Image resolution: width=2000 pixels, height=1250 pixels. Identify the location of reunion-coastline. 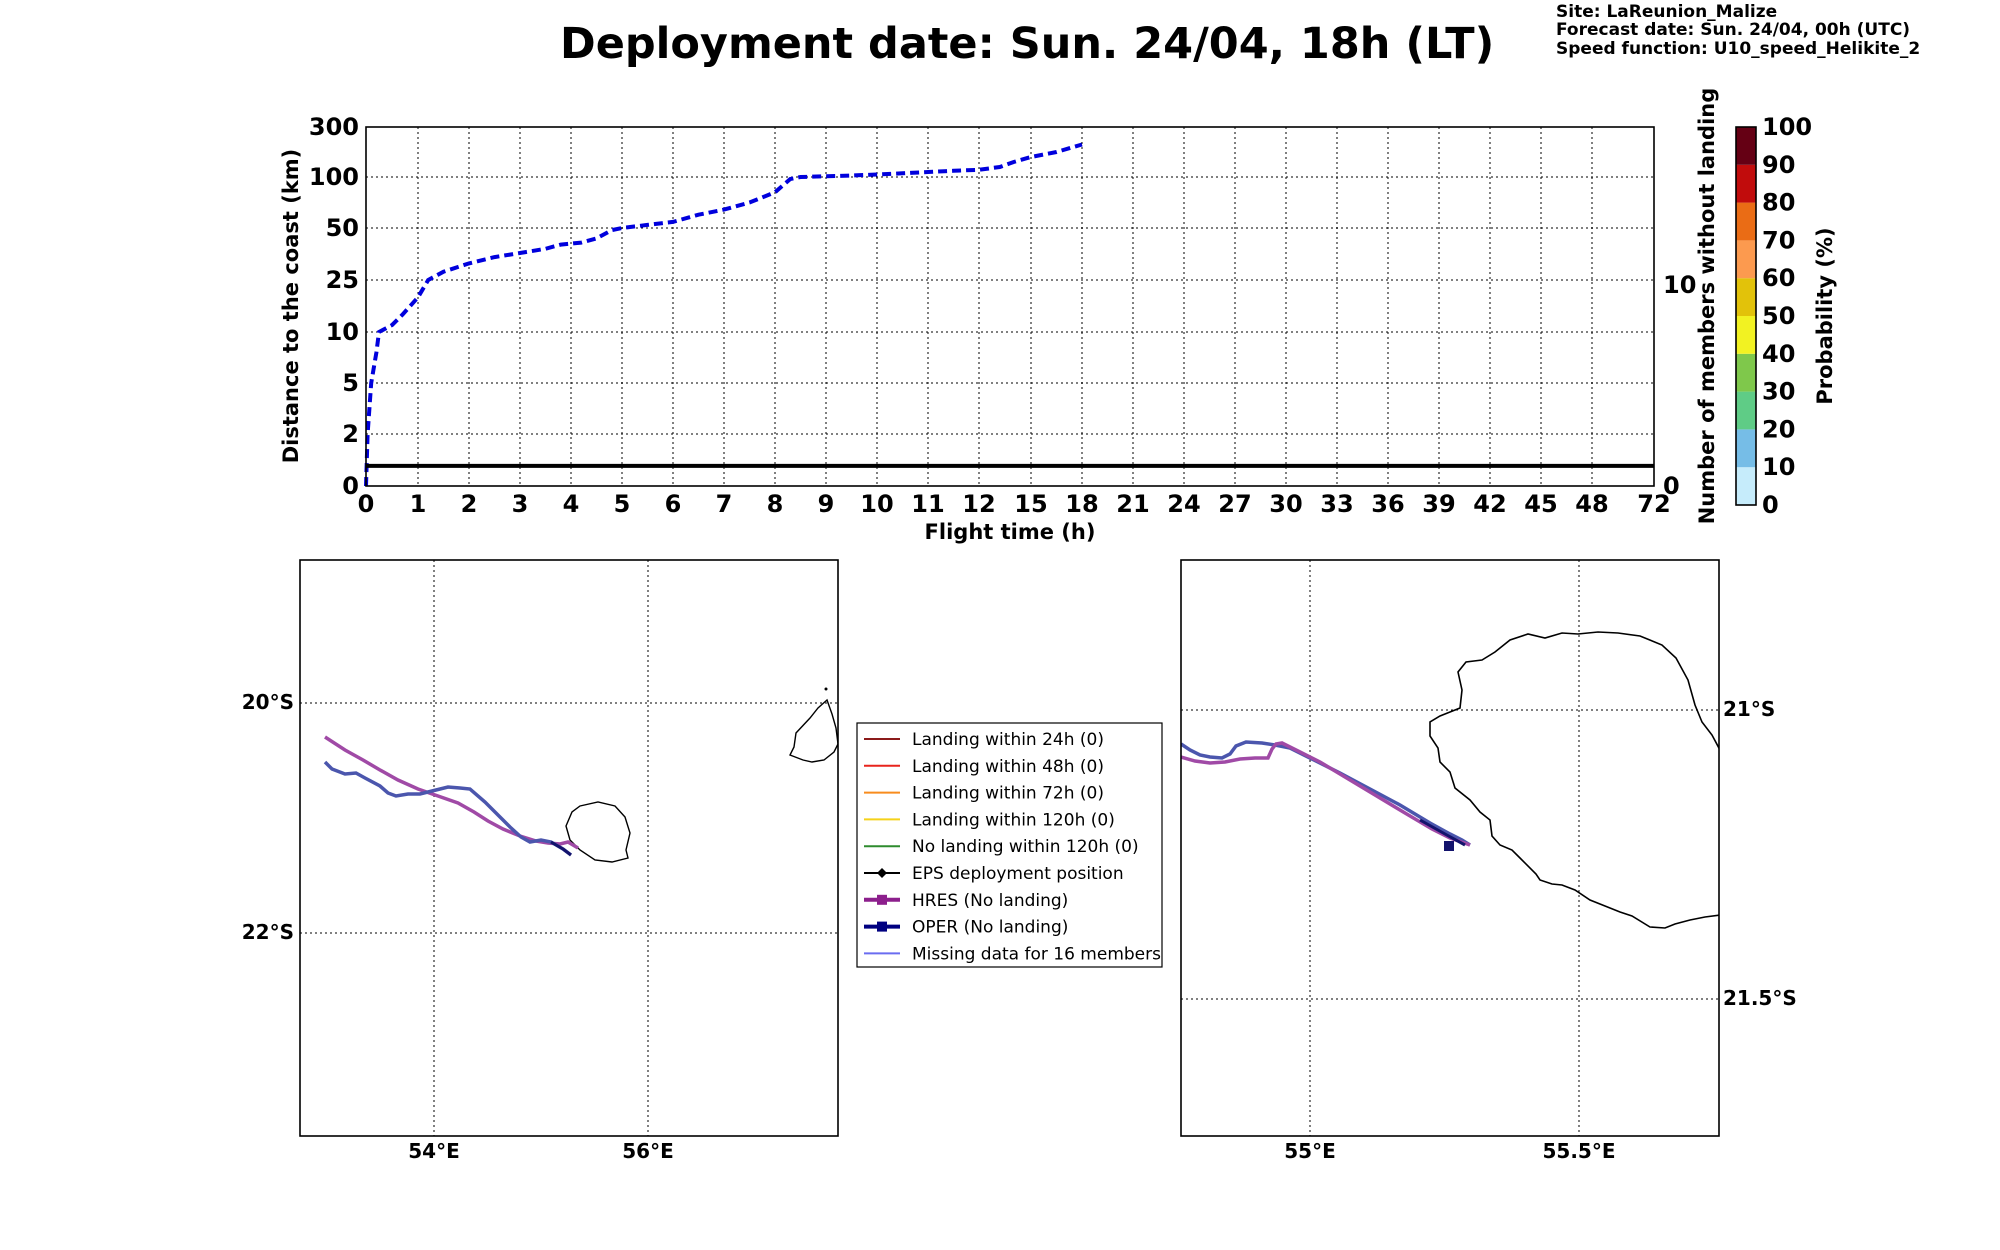
(1574, 780).